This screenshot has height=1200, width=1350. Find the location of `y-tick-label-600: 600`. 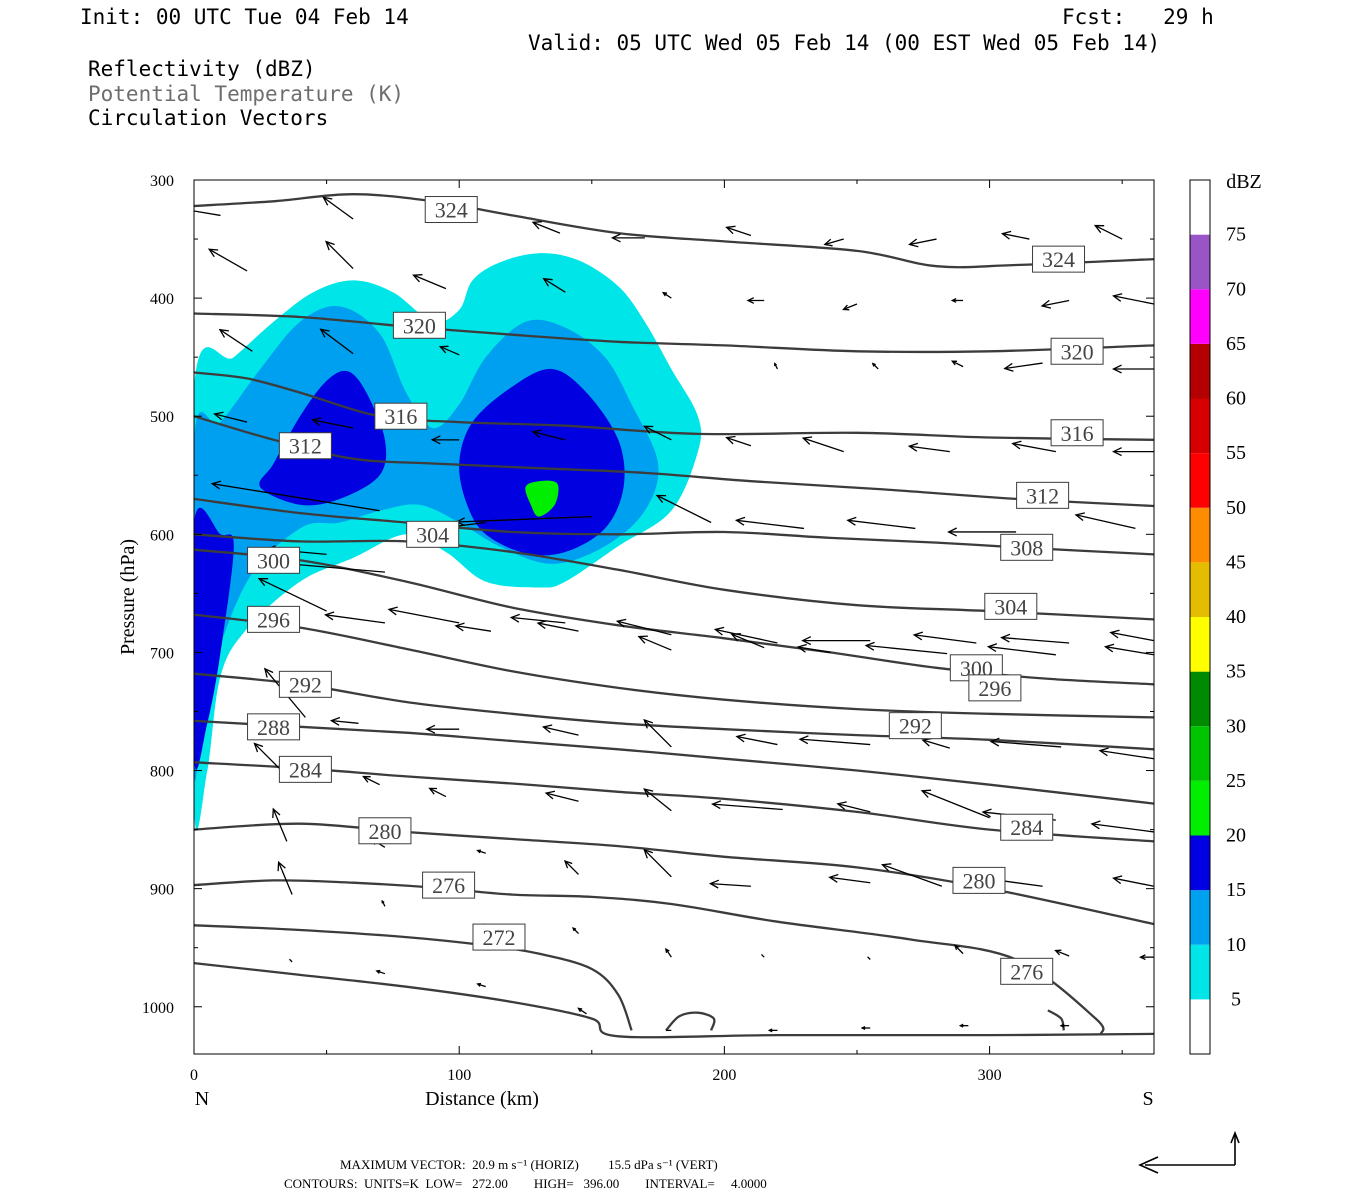

y-tick-label-600: 600 is located at coordinates (162, 535).